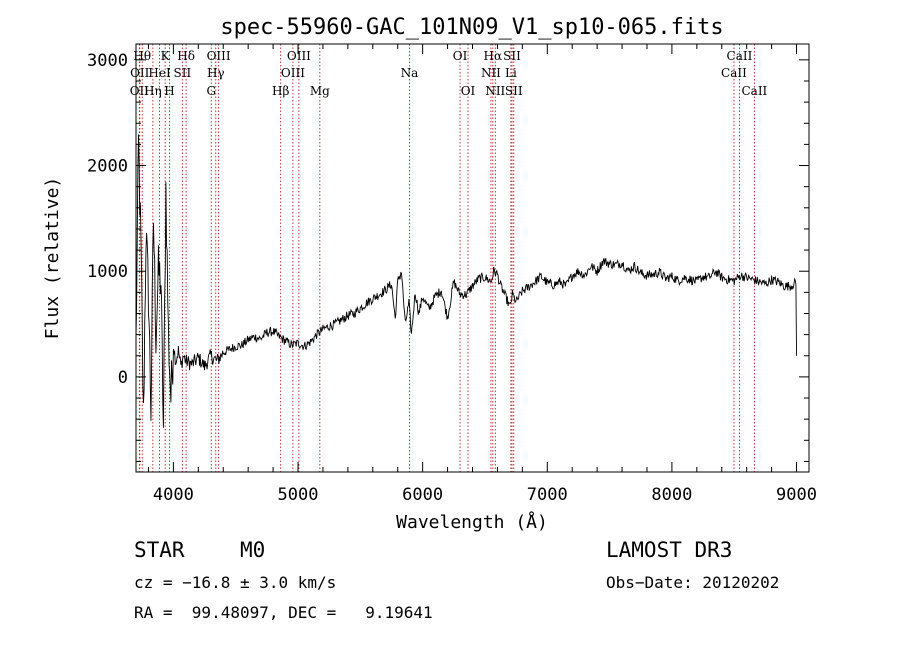 This screenshot has height=649, width=900. What do you see at coordinates (410, 73) in the screenshot?
I see `line-marker-label: Na` at bounding box center [410, 73].